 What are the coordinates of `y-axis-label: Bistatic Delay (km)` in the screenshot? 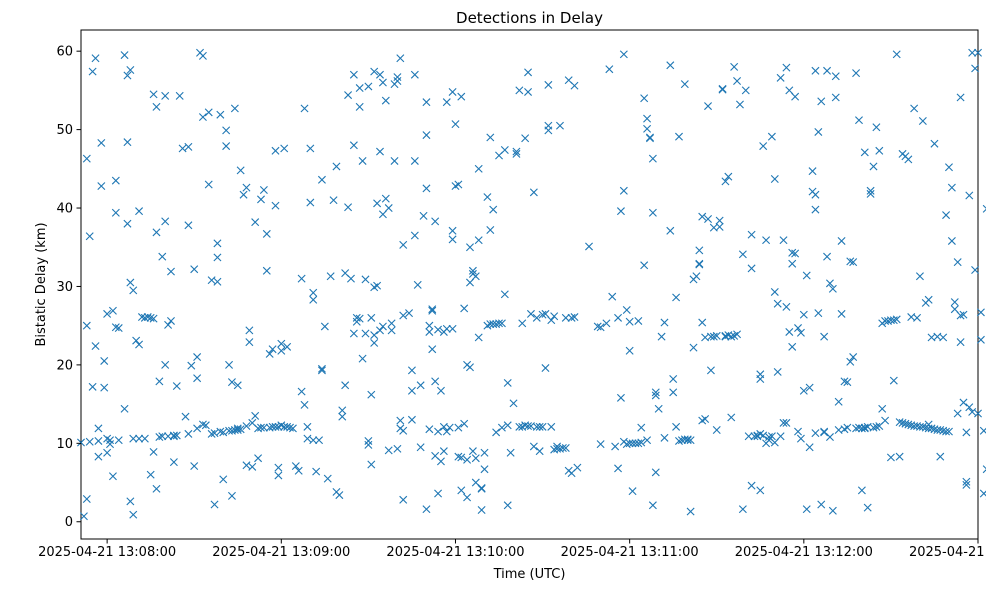 It's located at (41, 284).